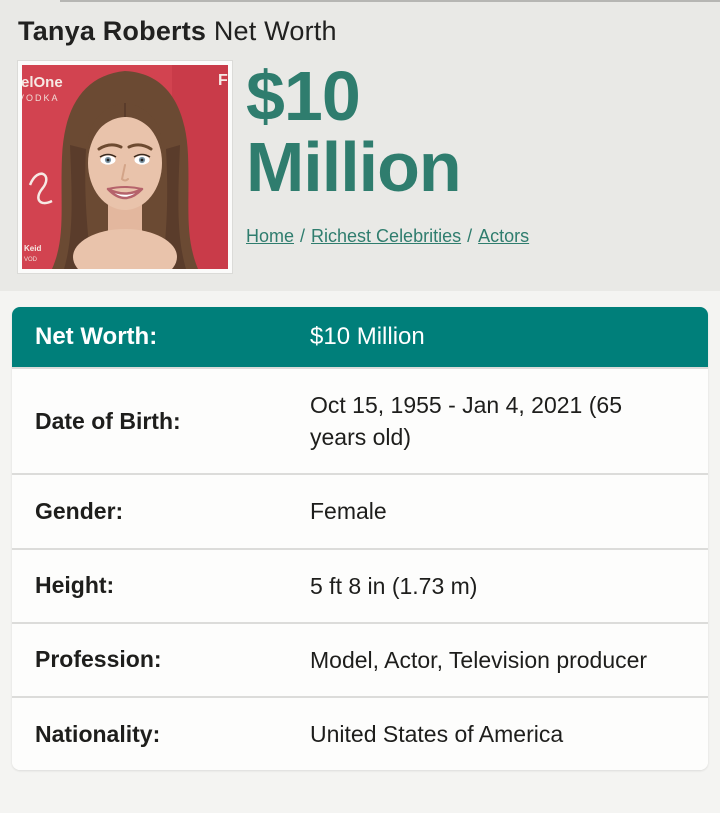 Image resolution: width=720 pixels, height=813 pixels. I want to click on page-title: Tanya Roberts Net Worth, so click(360, 31).